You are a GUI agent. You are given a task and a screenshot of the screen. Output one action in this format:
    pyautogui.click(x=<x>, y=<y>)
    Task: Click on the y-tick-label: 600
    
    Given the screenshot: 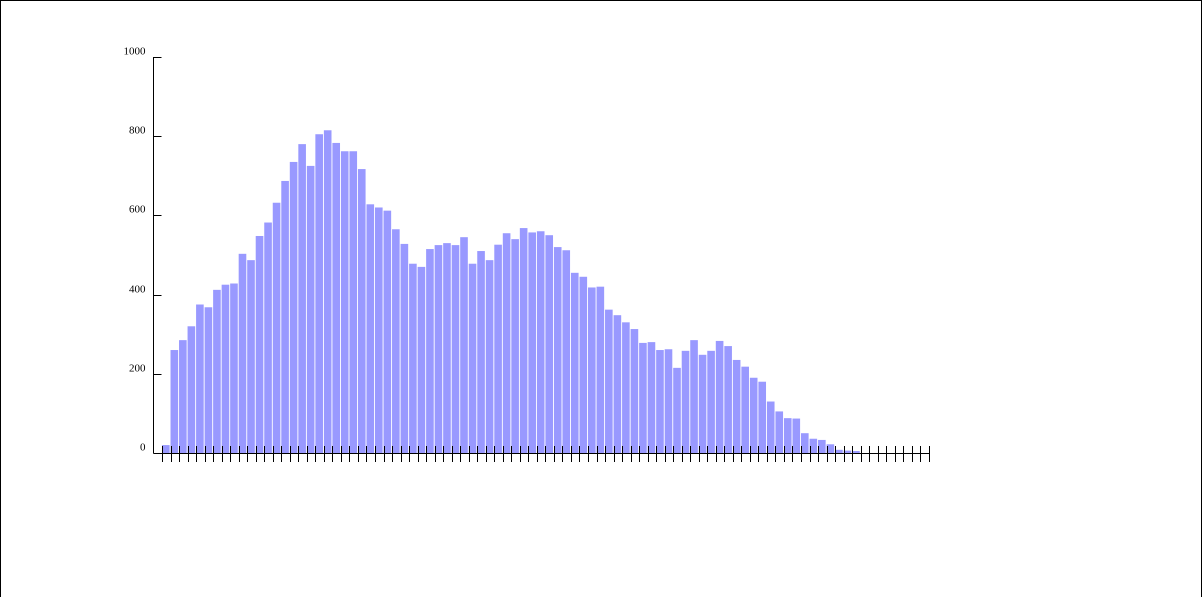 What is the action you would take?
    pyautogui.click(x=137, y=210)
    